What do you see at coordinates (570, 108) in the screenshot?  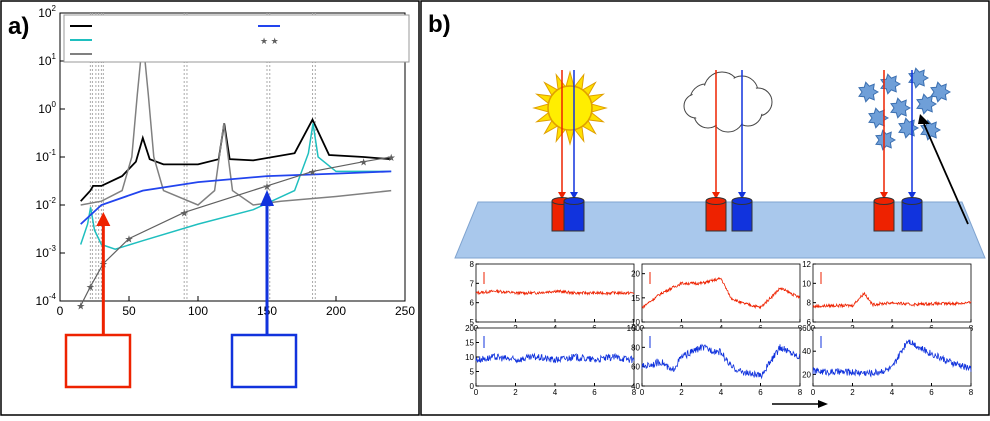 I see `sun-icon` at bounding box center [570, 108].